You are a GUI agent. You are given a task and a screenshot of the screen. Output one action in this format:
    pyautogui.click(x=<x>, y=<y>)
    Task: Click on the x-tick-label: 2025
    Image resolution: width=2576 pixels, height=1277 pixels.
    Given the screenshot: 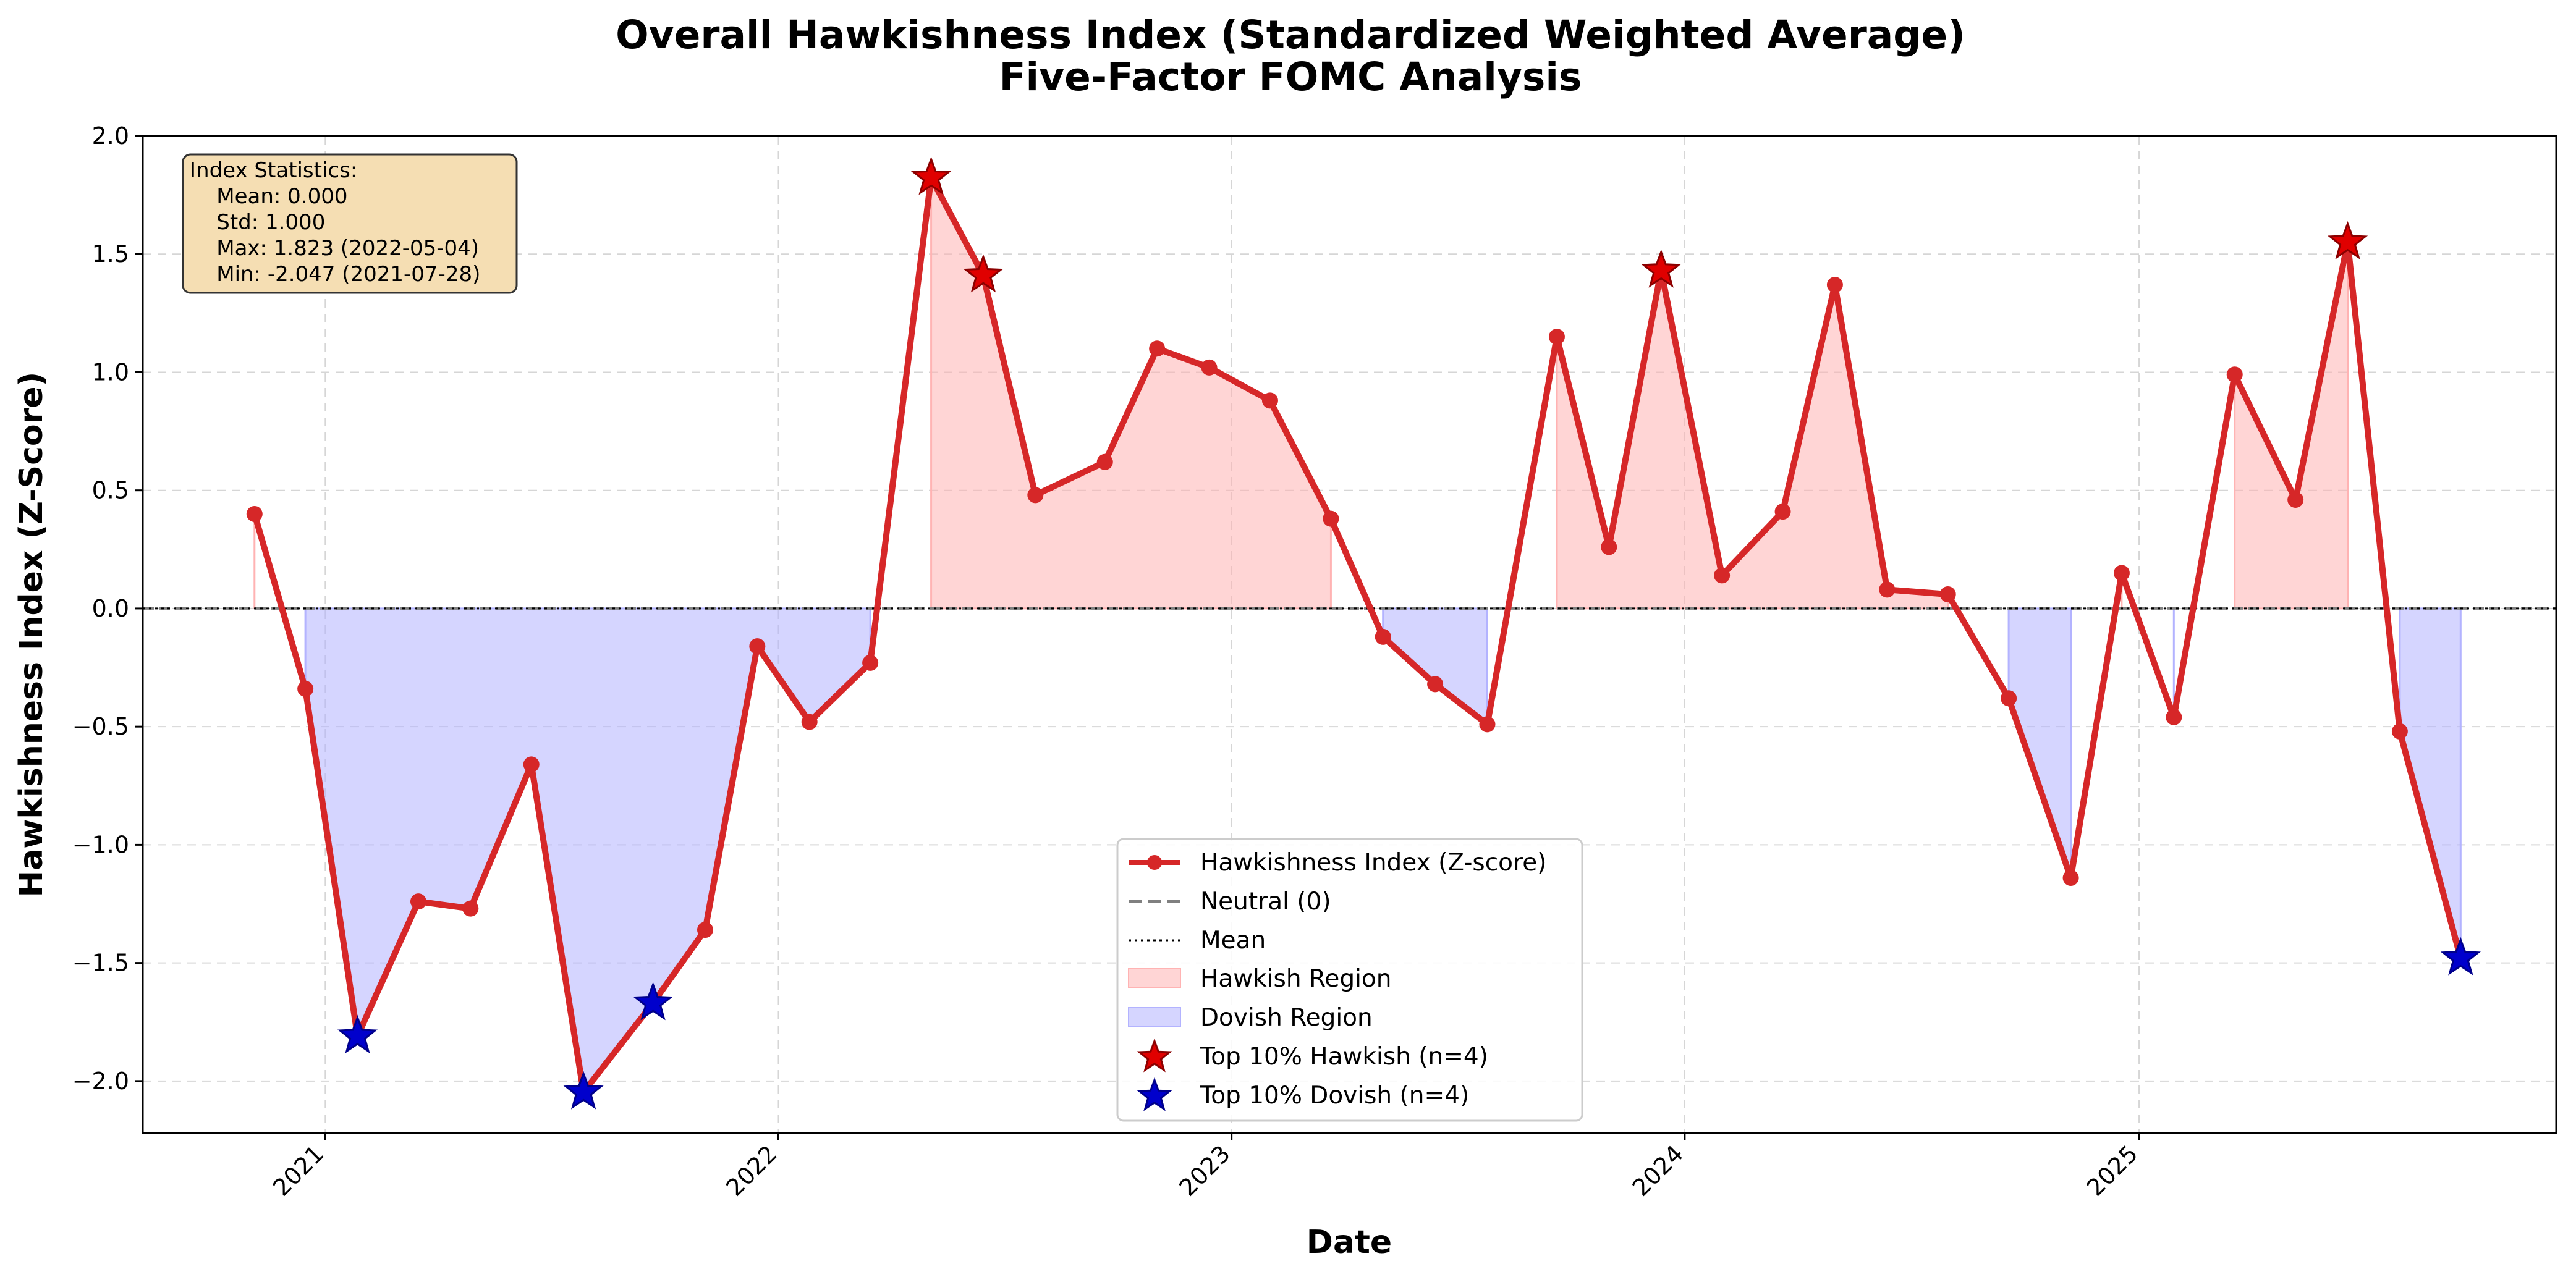 What is the action you would take?
    pyautogui.click(x=2112, y=1171)
    